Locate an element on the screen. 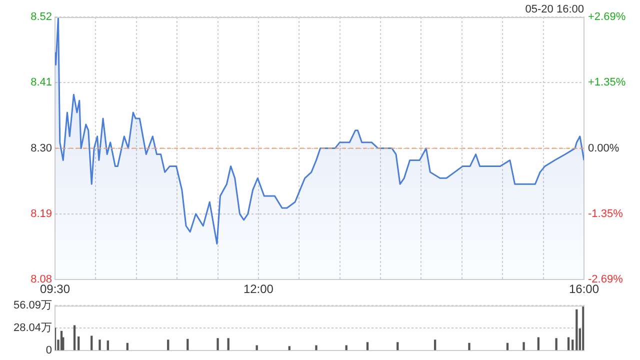  y-tick-label: 8.19 is located at coordinates (41, 214).